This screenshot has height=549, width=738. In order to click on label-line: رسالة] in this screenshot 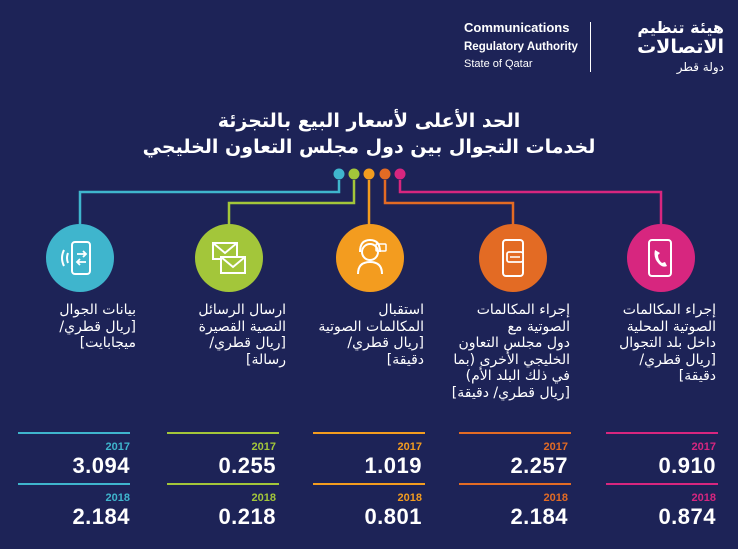, I will do `click(266, 359)`.